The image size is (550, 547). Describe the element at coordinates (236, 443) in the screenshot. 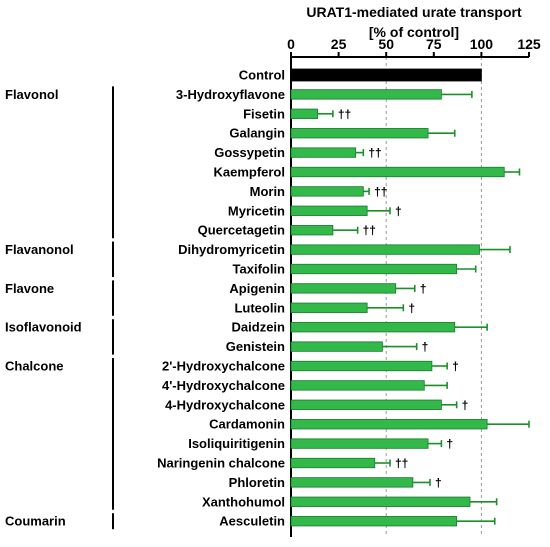

I see `category-label: Isoliquiritigenin` at that location.